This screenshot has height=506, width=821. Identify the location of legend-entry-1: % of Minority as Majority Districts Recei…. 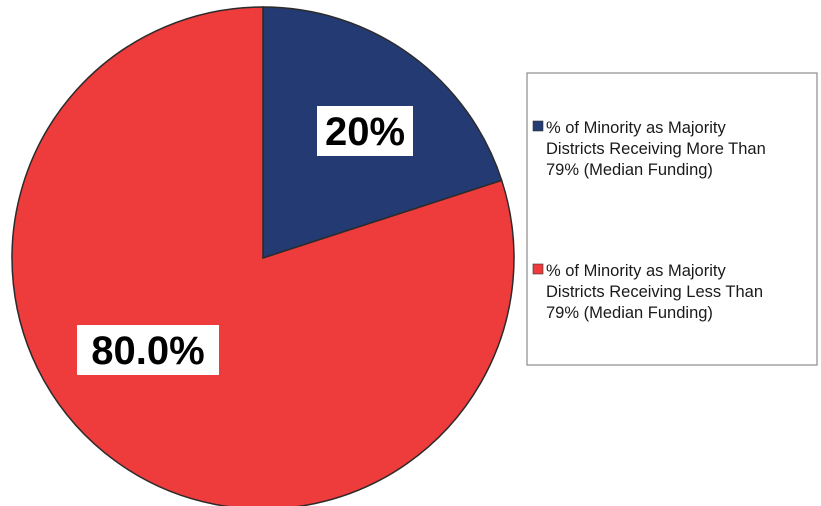
(649, 149).